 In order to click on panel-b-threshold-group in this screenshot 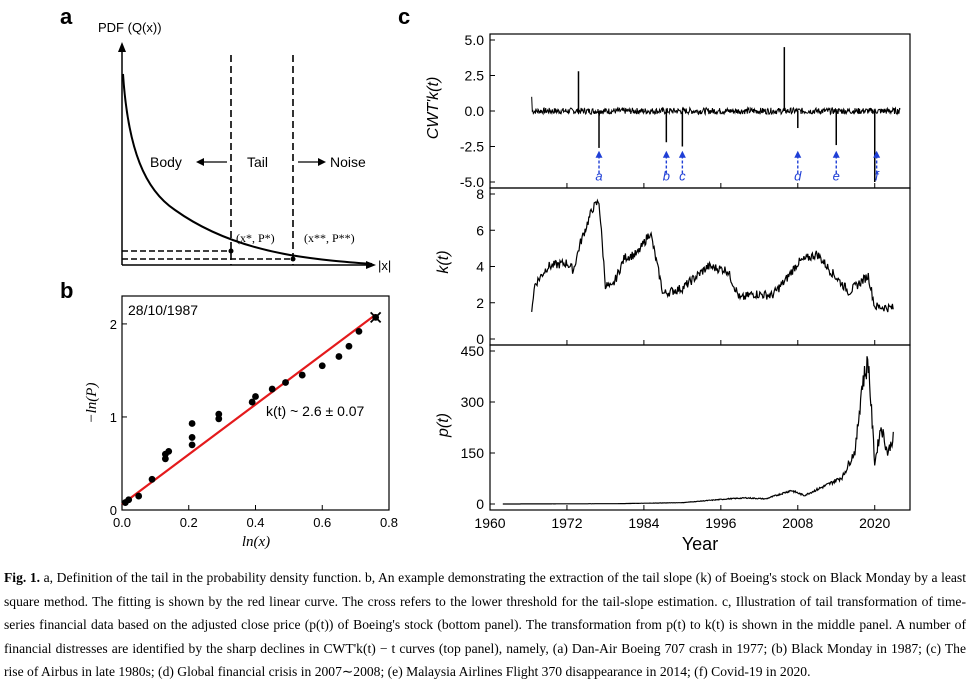, I will do `click(376, 317)`.